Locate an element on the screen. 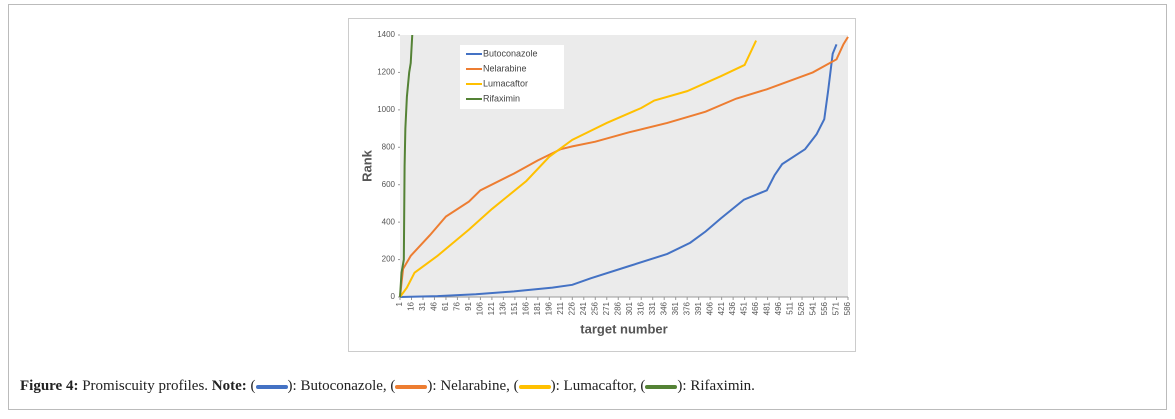  y-tick-label: 800 is located at coordinates (389, 146).